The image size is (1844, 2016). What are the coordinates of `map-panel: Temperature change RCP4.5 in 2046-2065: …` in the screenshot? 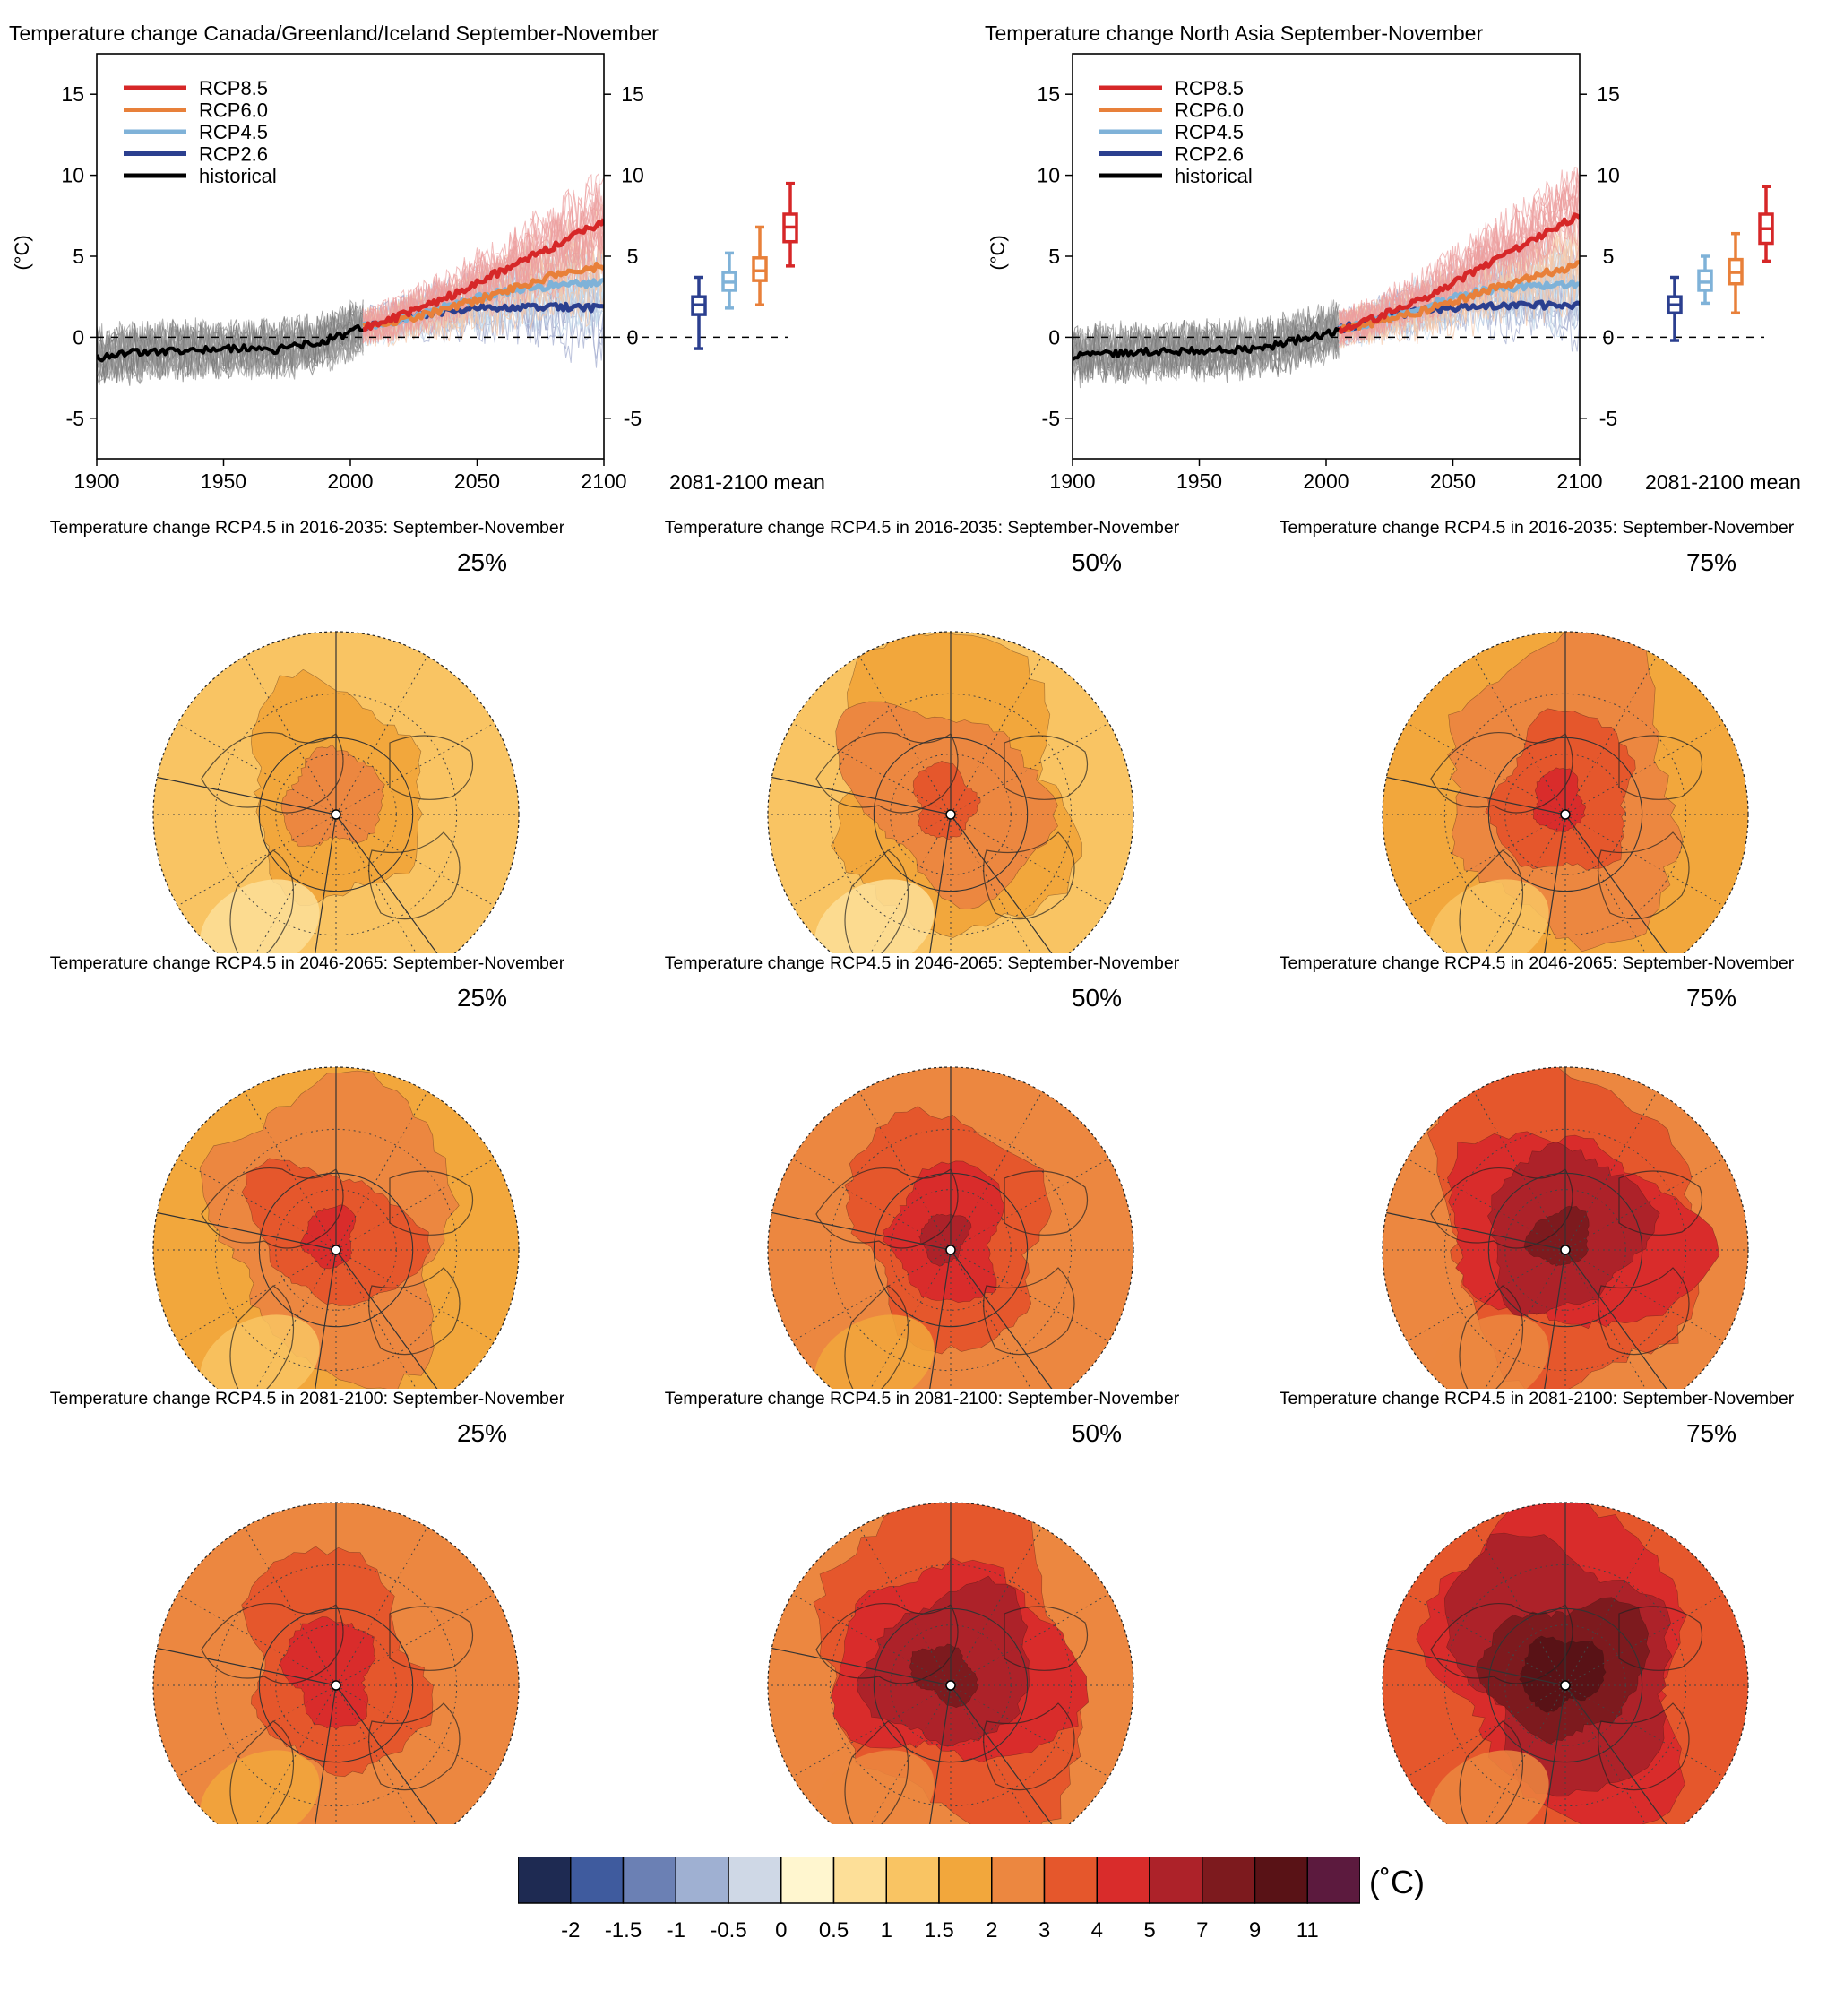 It's located at (307, 1171).